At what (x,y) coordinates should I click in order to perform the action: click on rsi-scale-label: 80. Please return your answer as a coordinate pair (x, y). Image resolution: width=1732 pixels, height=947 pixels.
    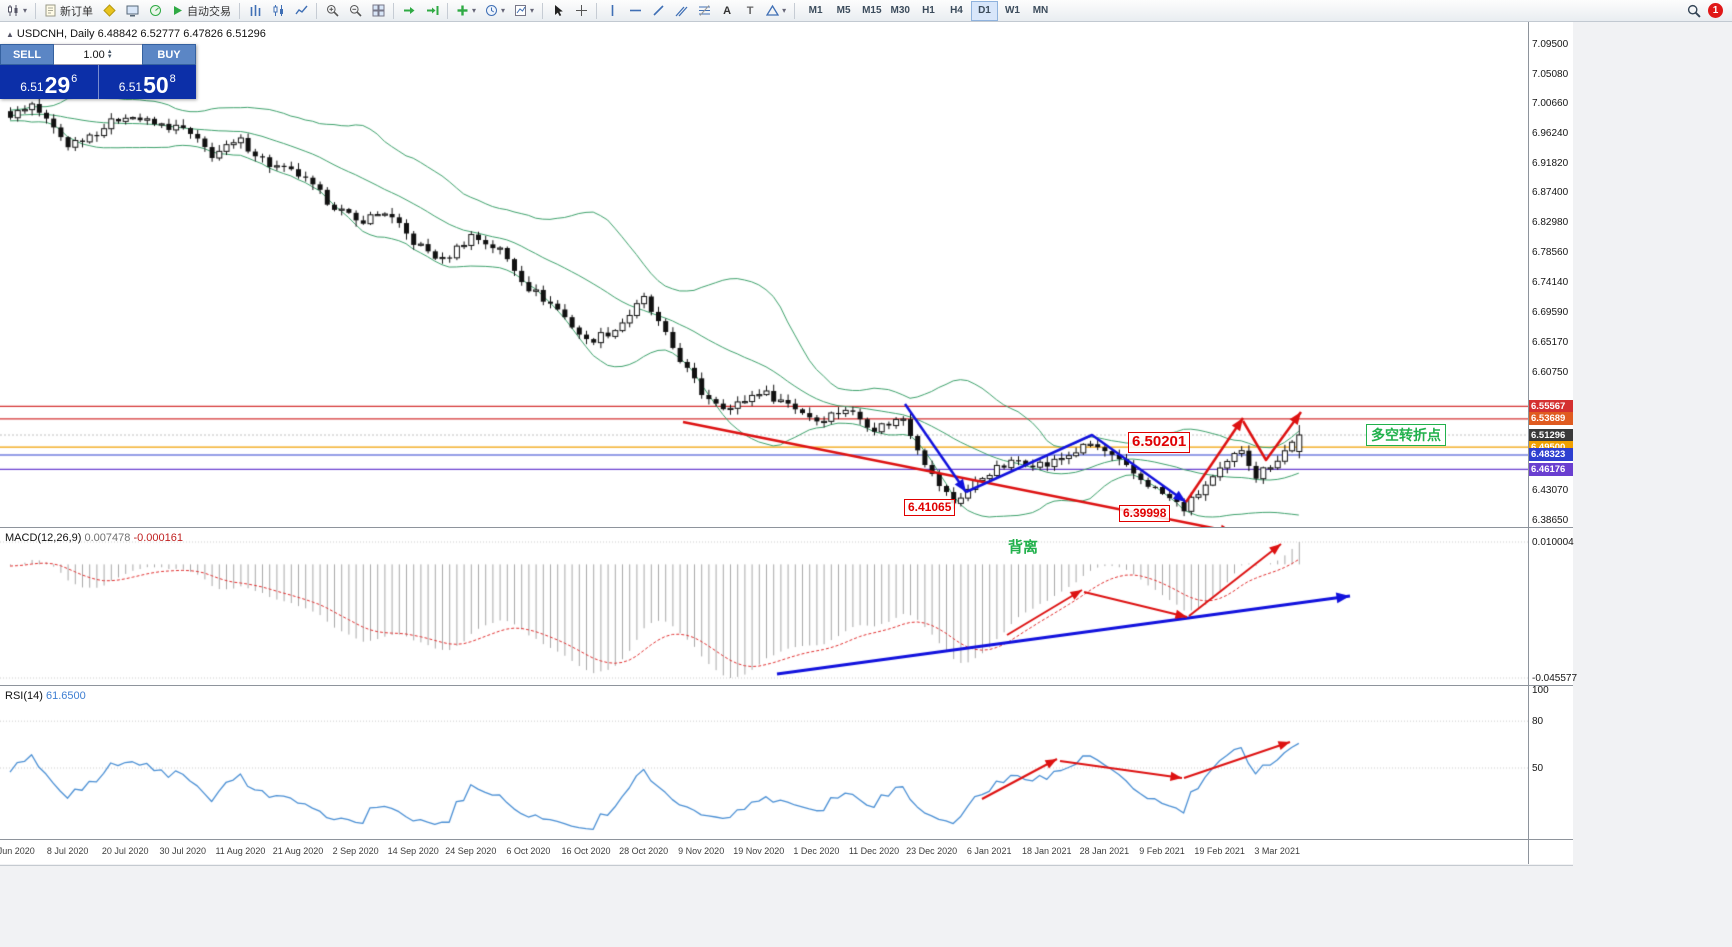
    Looking at the image, I should click on (1538, 722).